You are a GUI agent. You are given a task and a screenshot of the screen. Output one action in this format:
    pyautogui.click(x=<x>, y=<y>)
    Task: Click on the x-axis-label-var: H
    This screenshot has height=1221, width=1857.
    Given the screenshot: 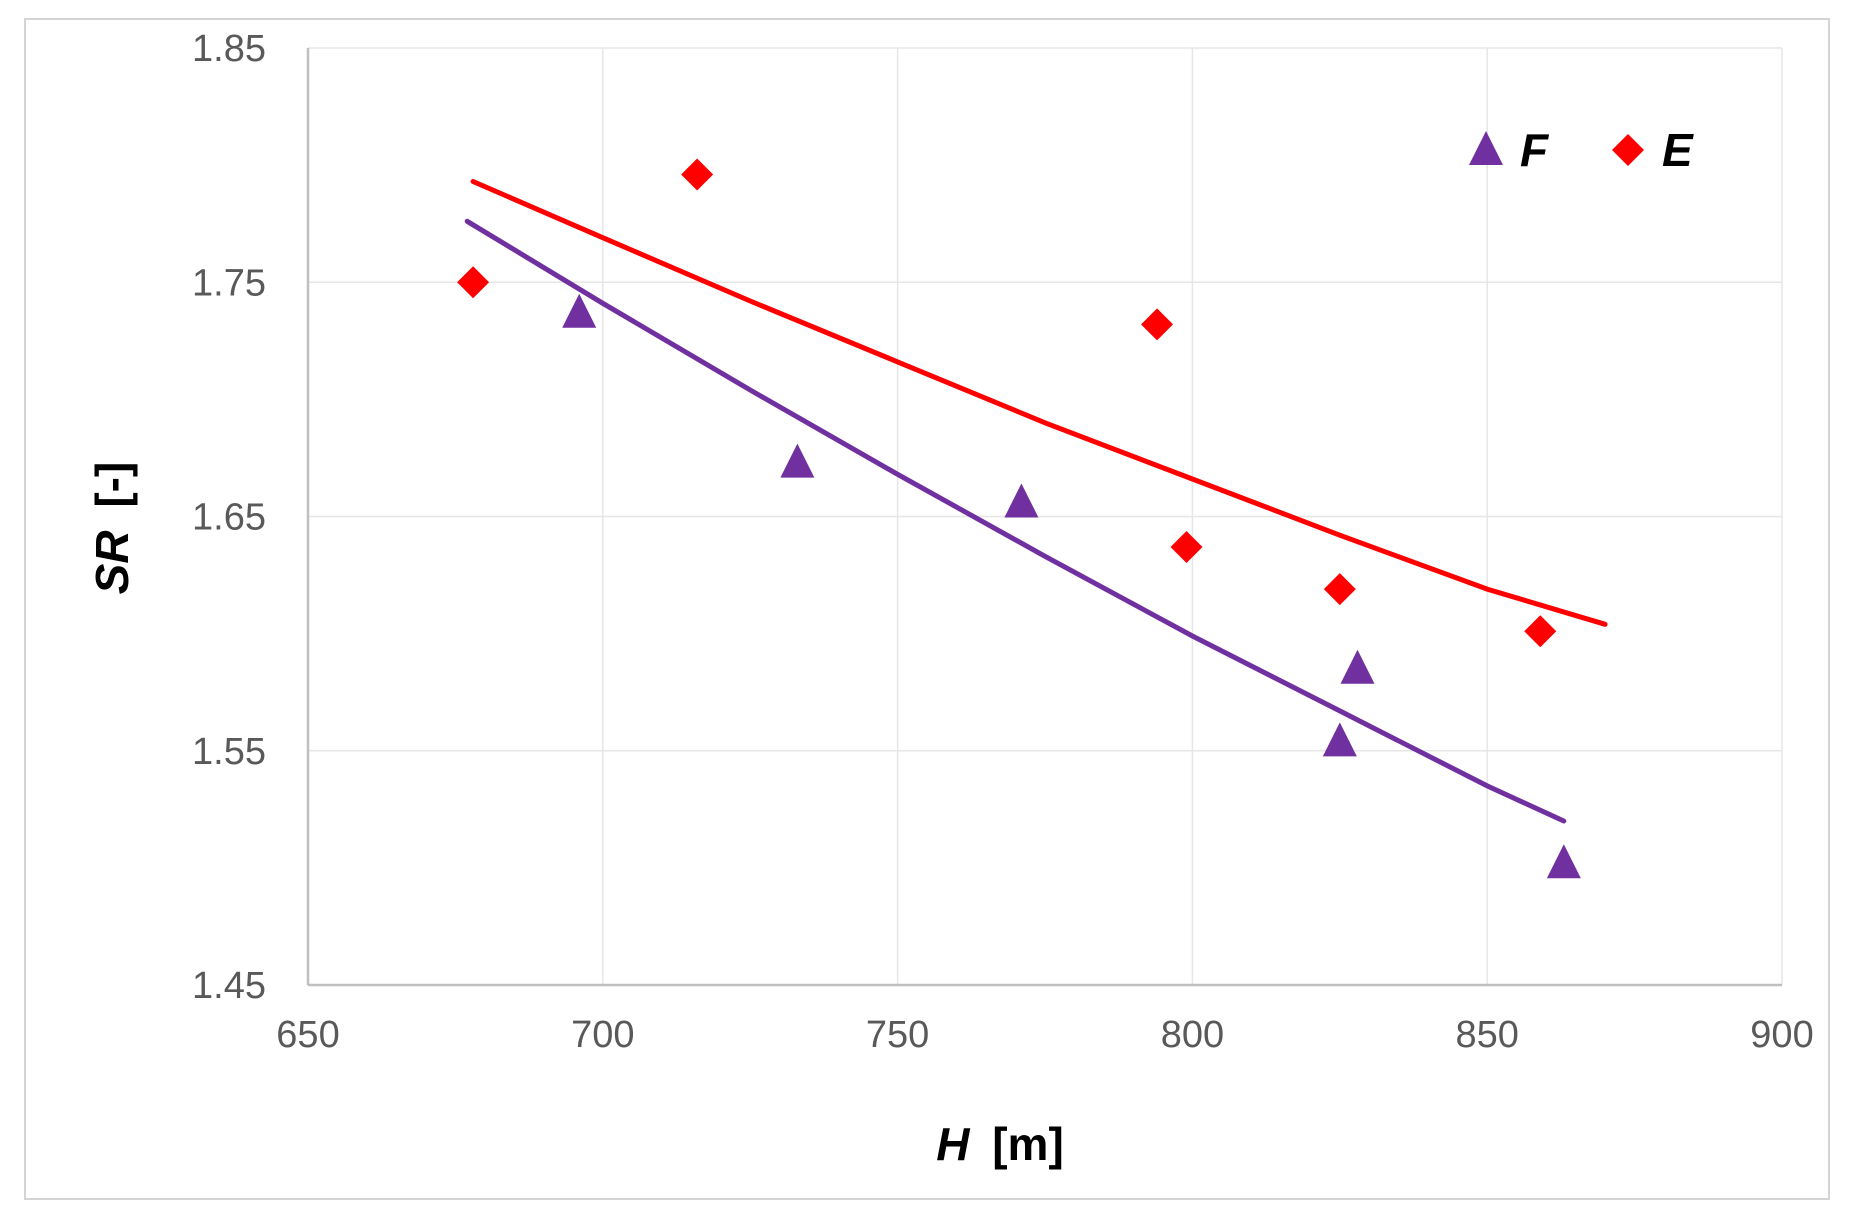 What is the action you would take?
    pyautogui.click(x=953, y=1144)
    